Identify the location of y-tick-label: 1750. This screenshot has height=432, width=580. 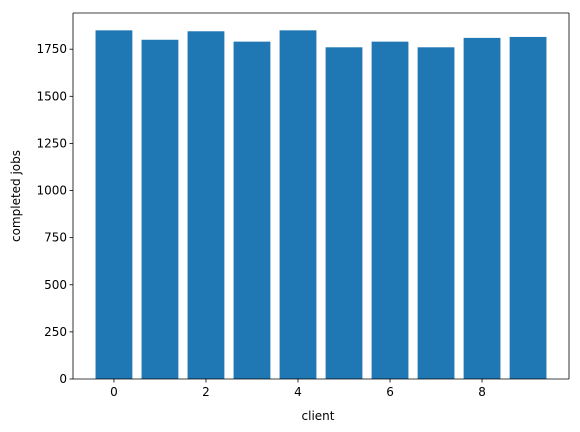
(51, 49).